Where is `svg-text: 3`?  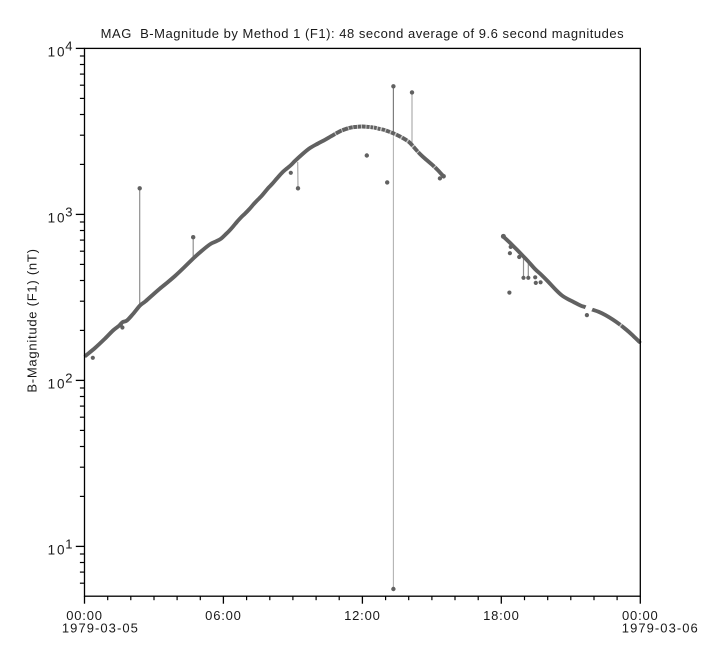
svg-text: 3 is located at coordinates (68, 212).